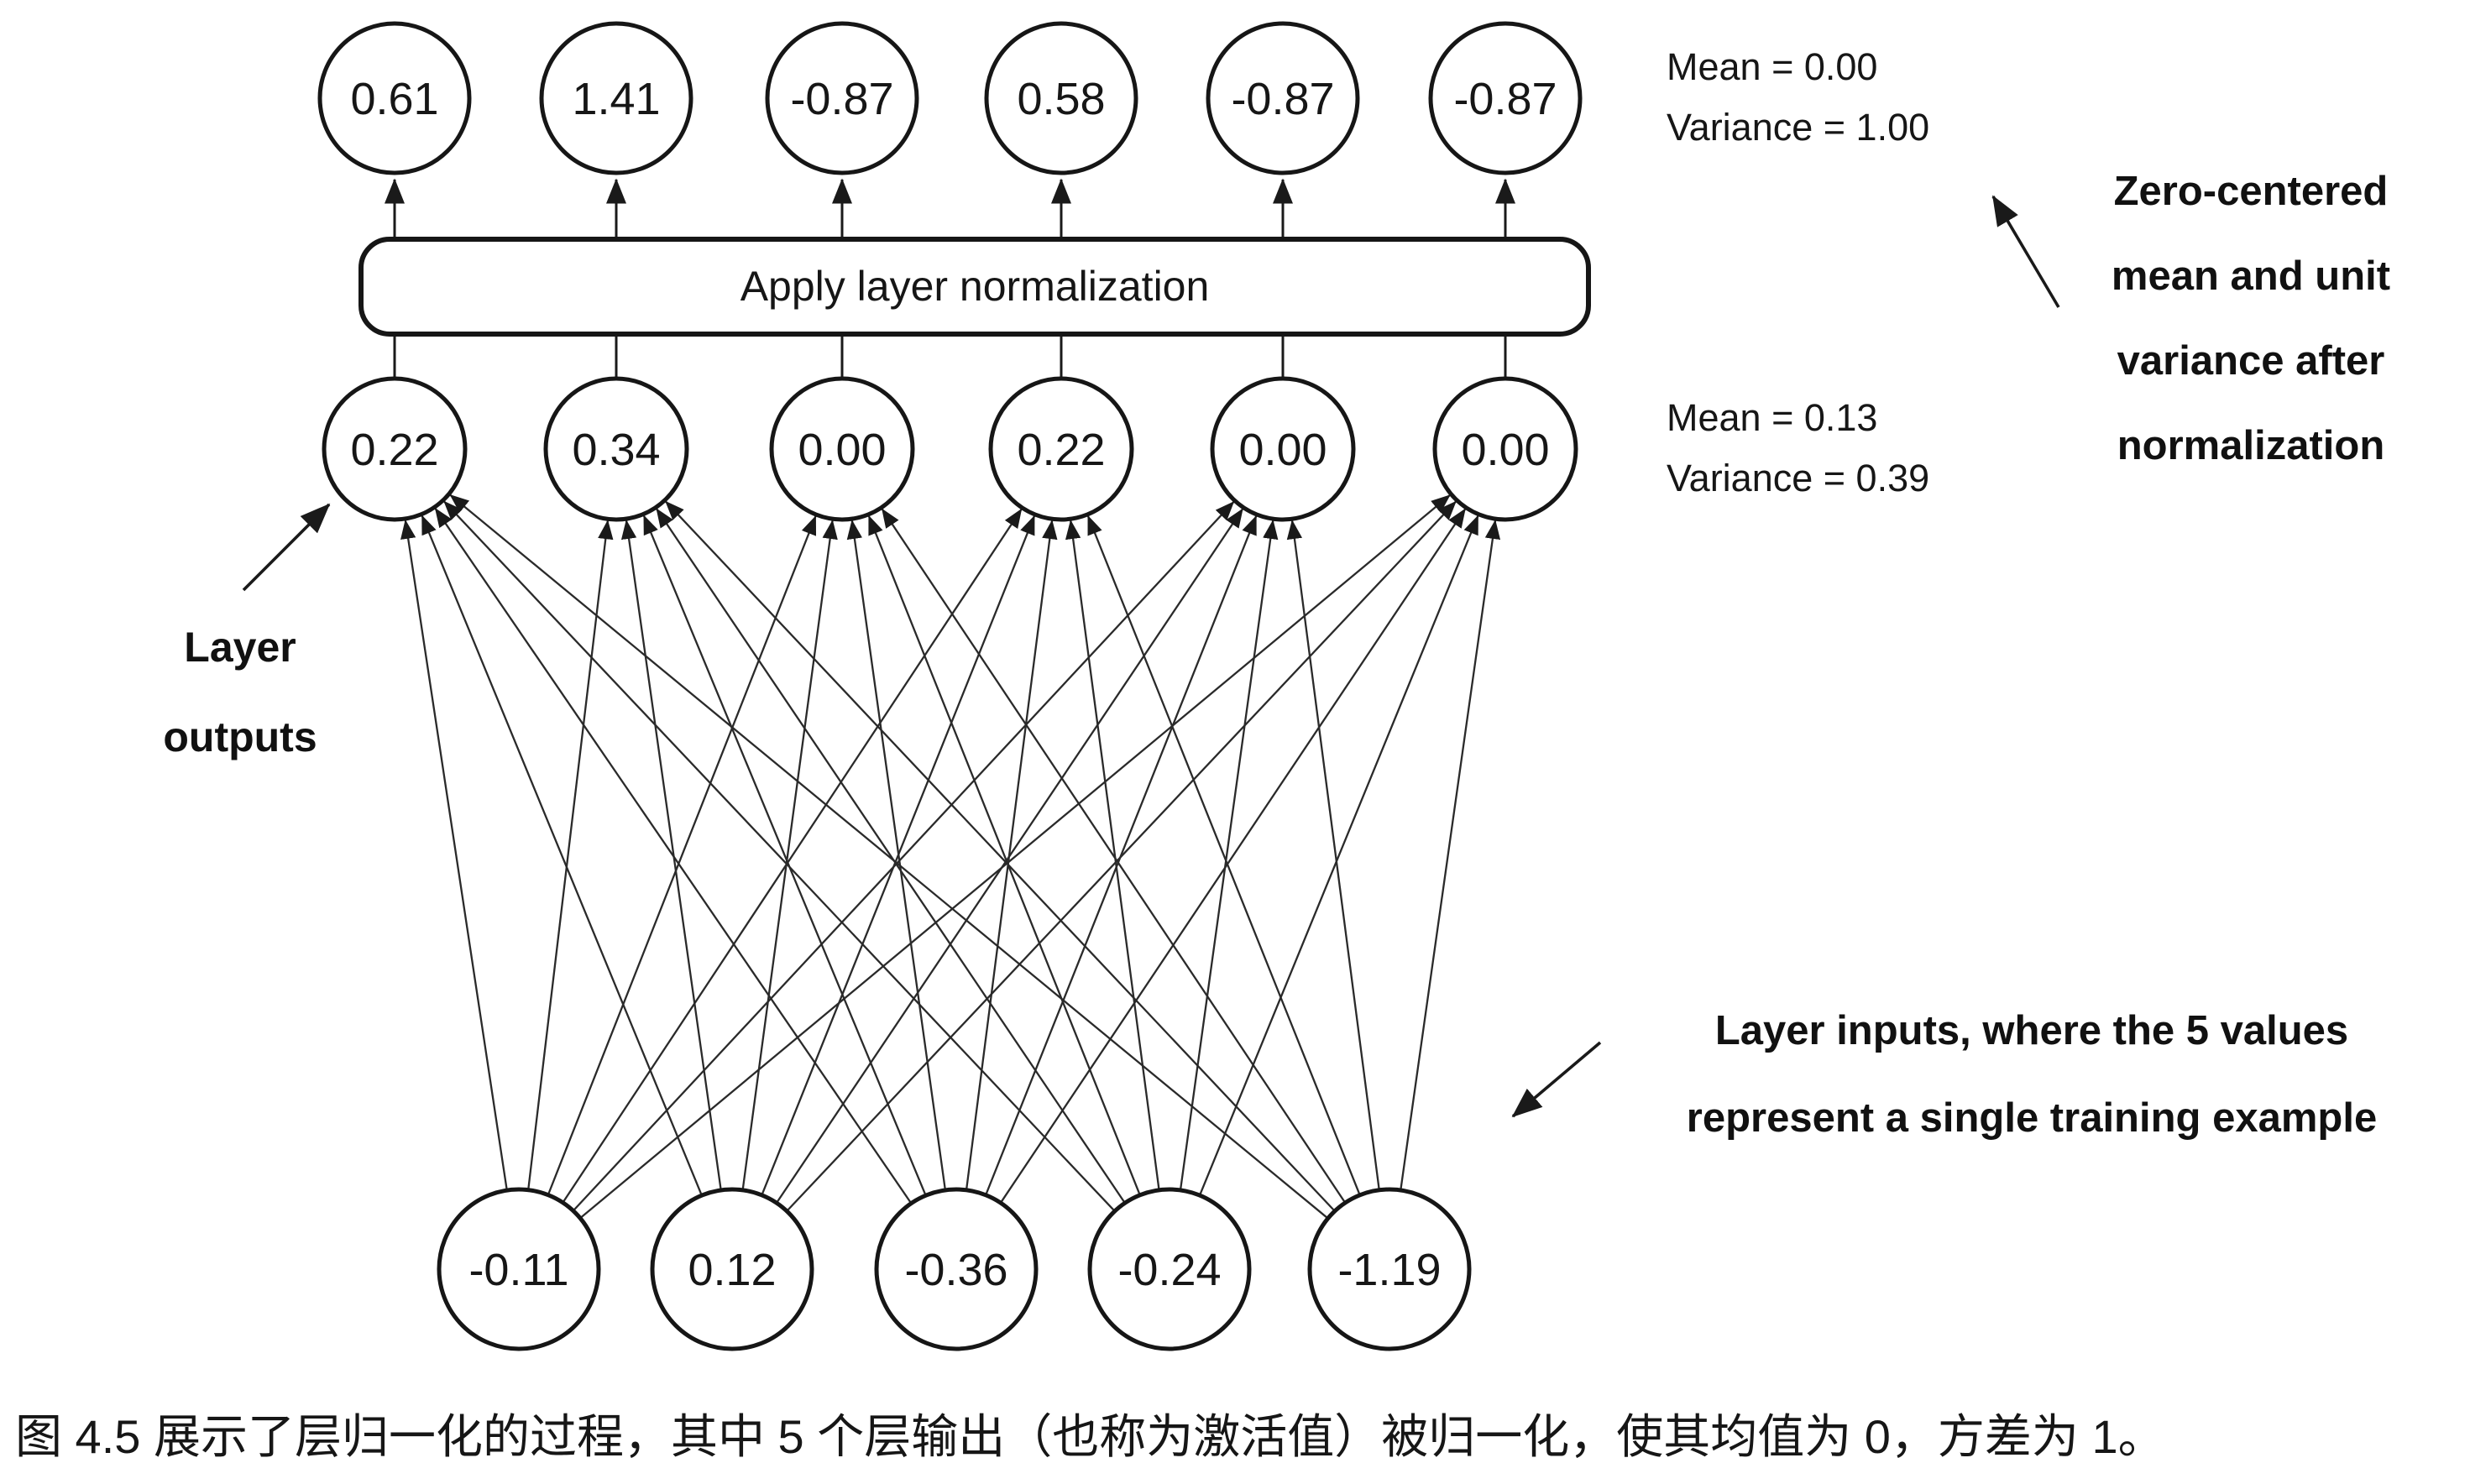 Image resolution: width=2470 pixels, height=1484 pixels. I want to click on variance-after-label: Variance = 1.00, so click(1798, 127).